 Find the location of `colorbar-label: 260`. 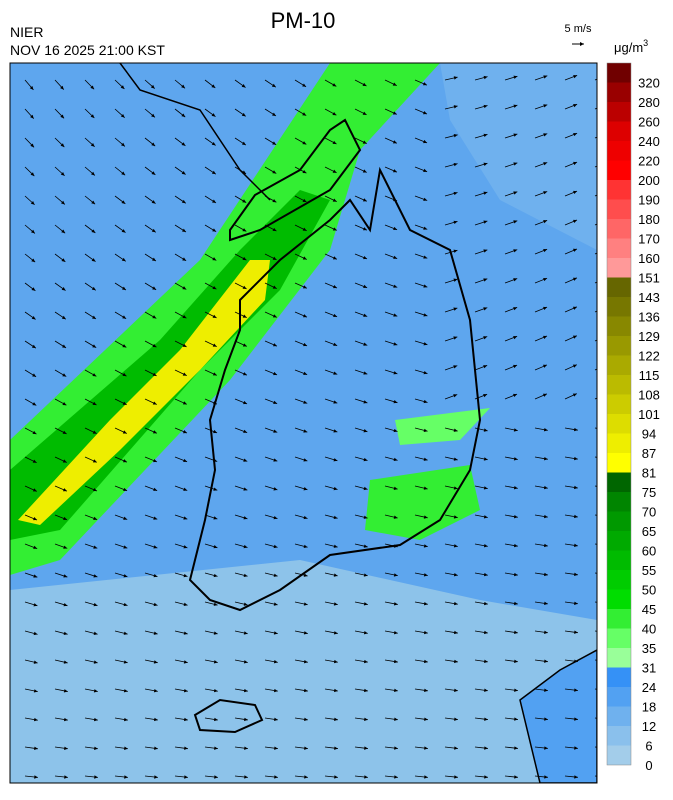

colorbar-label: 260 is located at coordinates (649, 122).